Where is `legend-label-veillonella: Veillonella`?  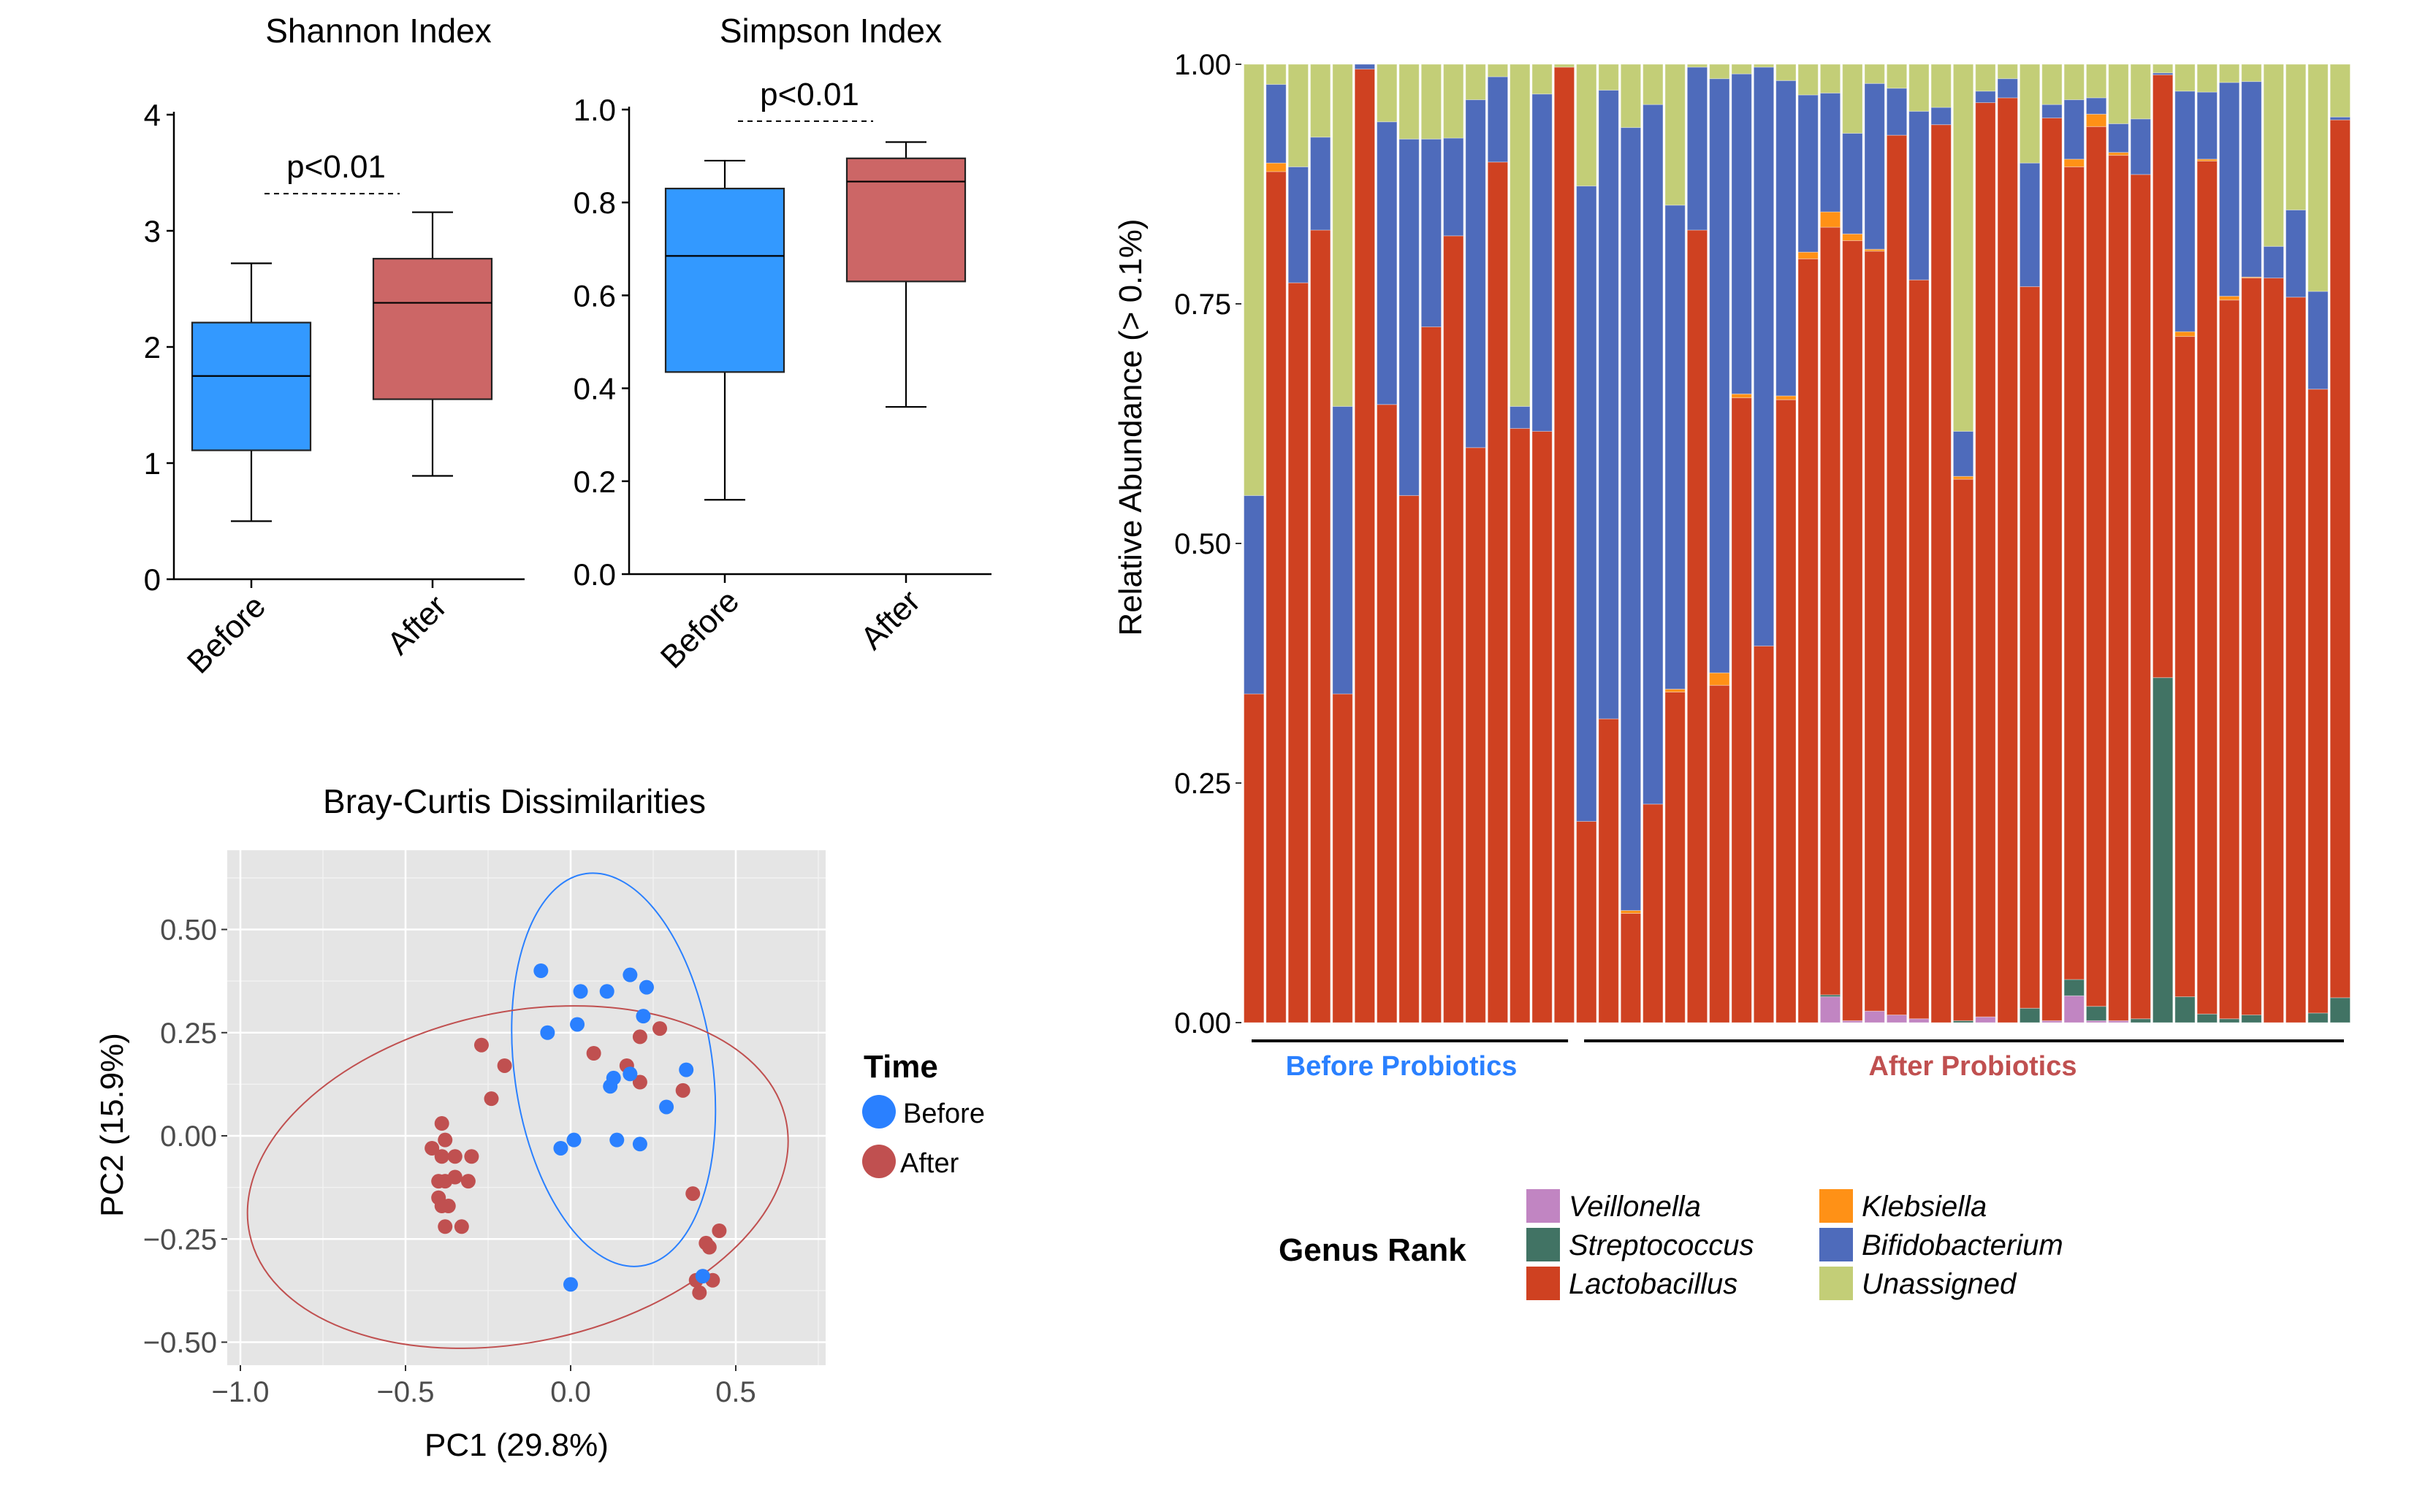
legend-label-veillonella: Veillonella is located at coordinates (1635, 1207).